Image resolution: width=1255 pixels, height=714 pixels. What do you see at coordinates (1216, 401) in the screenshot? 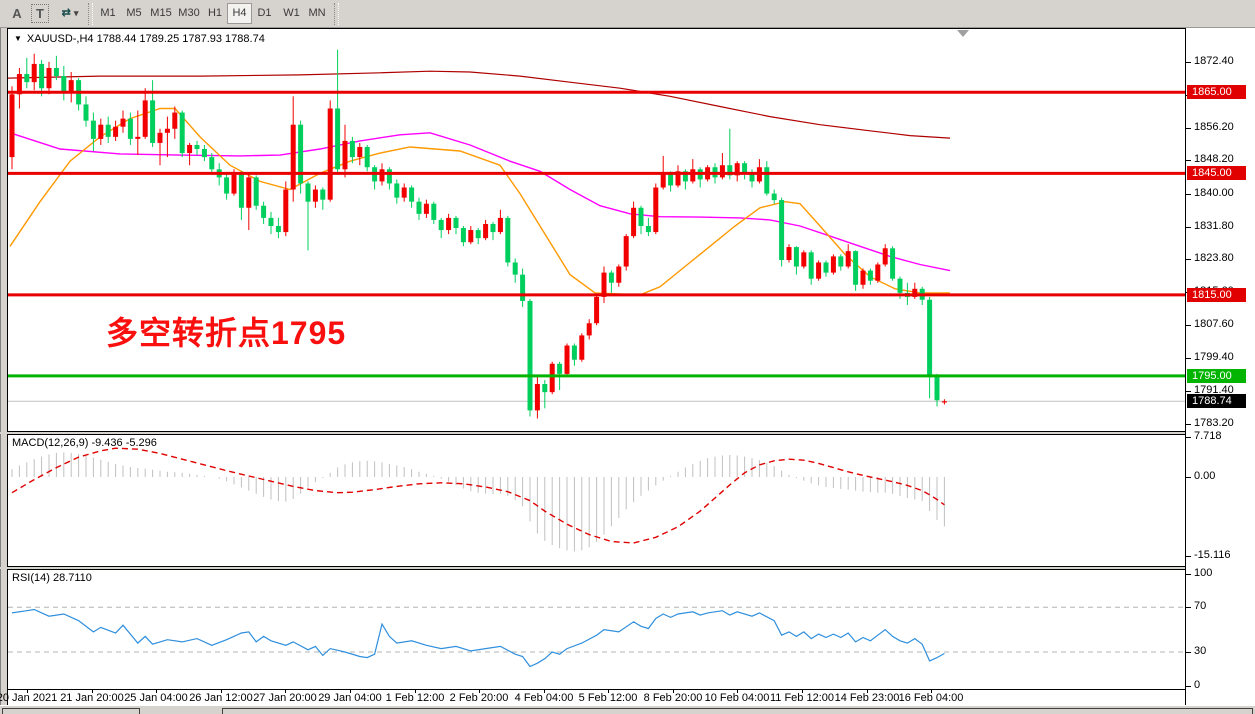
I see `price-tag-1788-74: 1788.74` at bounding box center [1216, 401].